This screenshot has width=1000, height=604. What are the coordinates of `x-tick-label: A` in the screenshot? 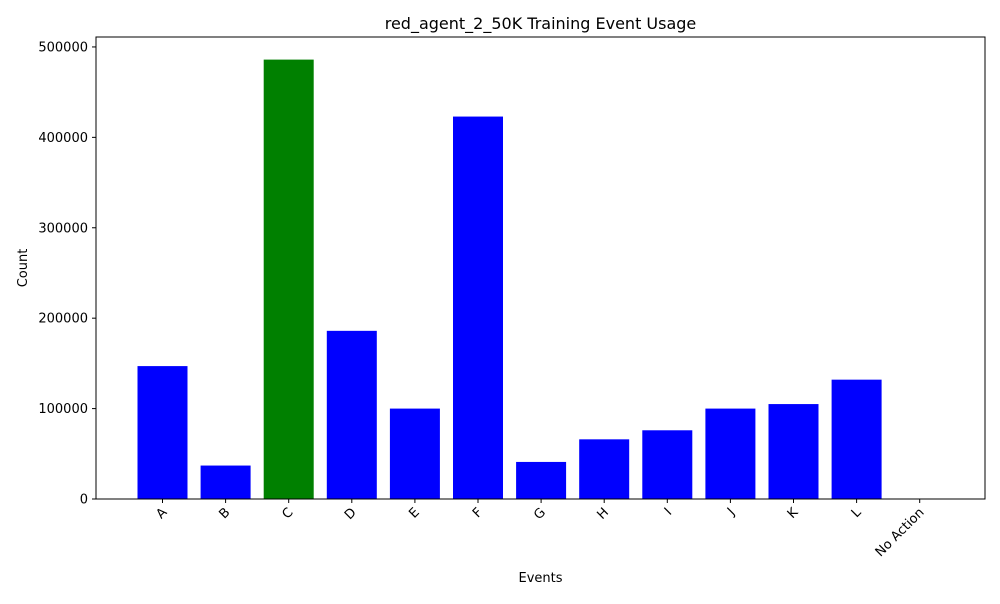 It's located at (161, 513).